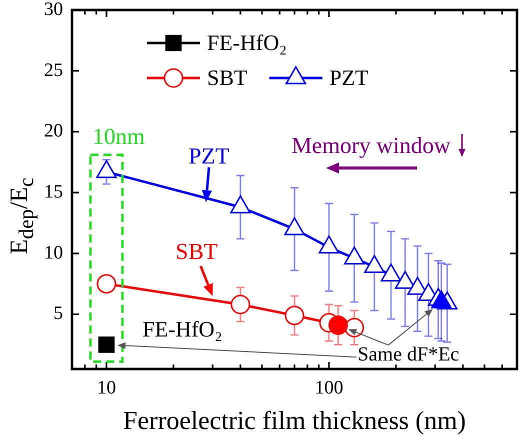 The image size is (520, 440). Describe the element at coordinates (118, 136) in the screenshot. I see `annotation: 10nm` at that location.